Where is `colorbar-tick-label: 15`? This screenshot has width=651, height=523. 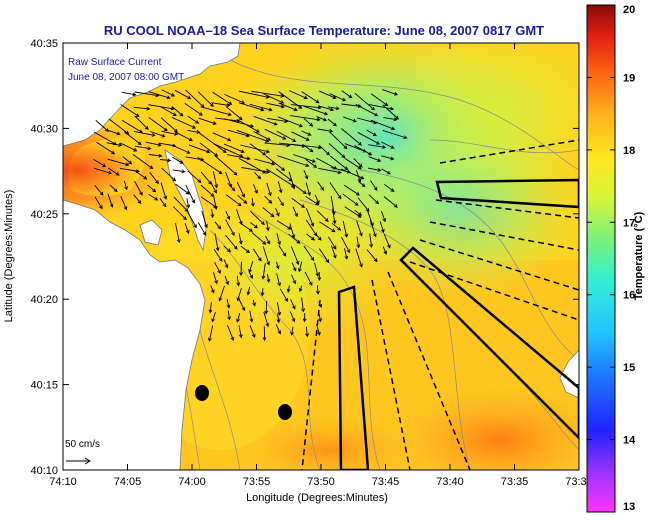 colorbar-tick-label: 15 is located at coordinates (629, 368).